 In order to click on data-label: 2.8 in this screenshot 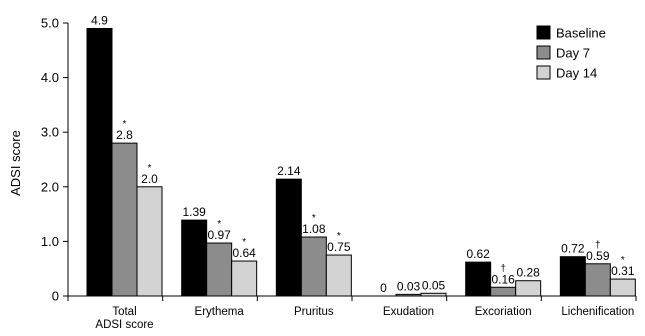, I will do `click(124, 135)`.